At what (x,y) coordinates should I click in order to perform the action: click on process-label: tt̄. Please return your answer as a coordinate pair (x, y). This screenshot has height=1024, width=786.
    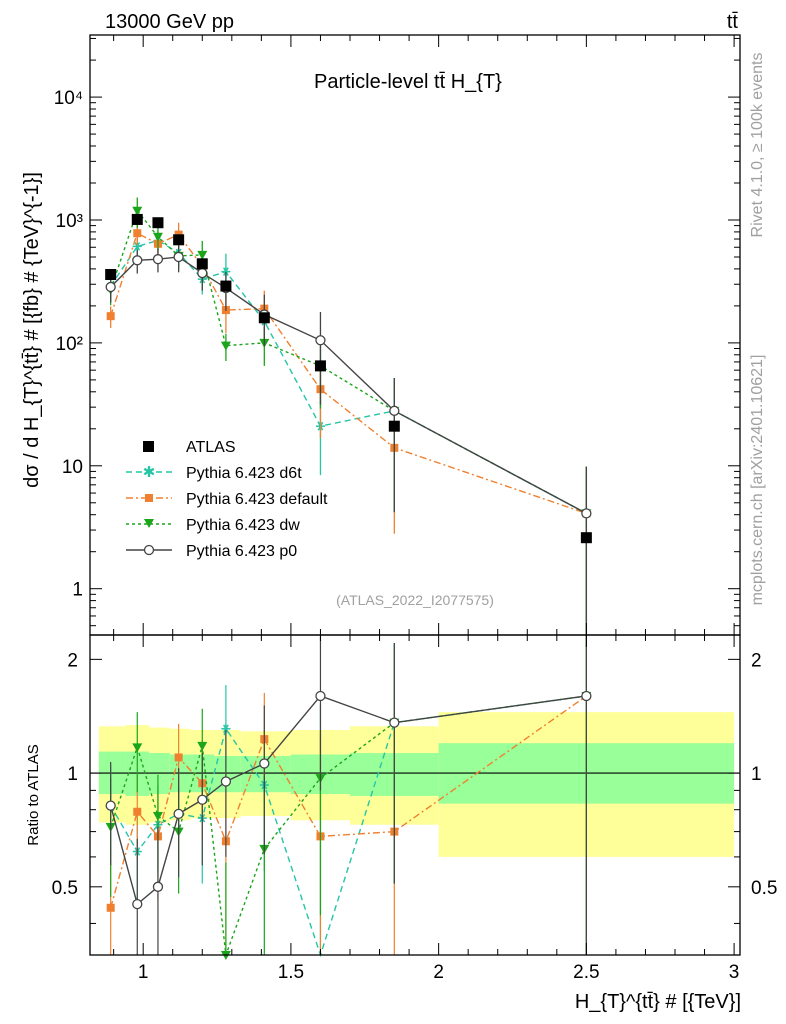
    Looking at the image, I should click on (733, 22).